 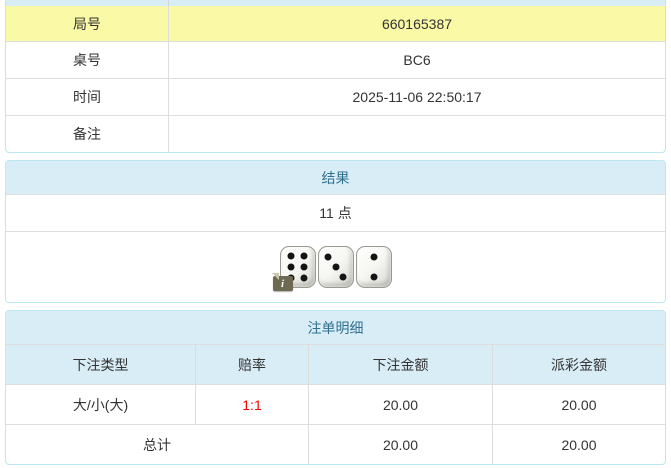 I want to click on cutoff-table-header, so click(x=335, y=3).